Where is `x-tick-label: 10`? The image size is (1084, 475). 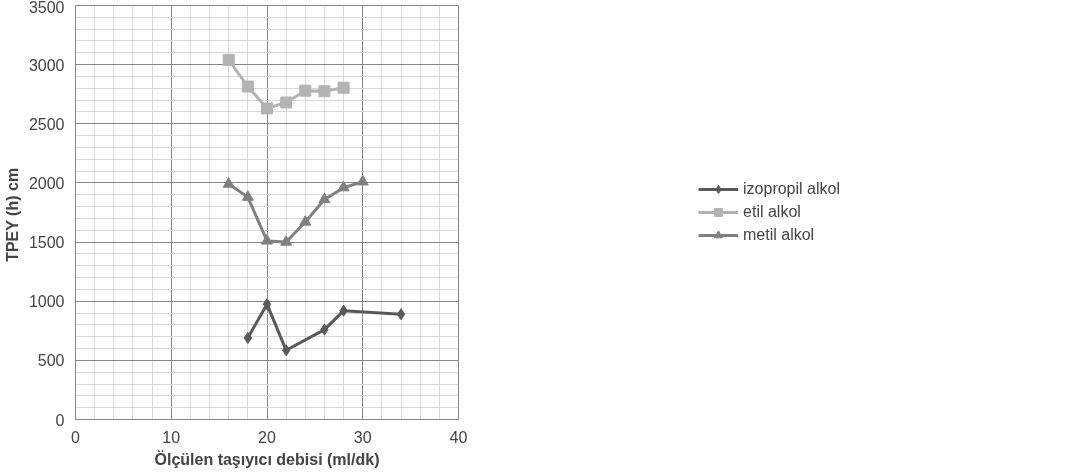
x-tick-label: 10 is located at coordinates (171, 437).